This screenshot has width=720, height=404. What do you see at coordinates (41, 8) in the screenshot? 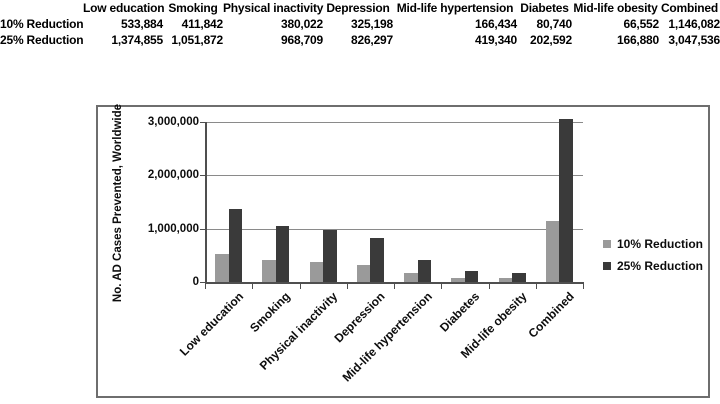
I see `table-corner-cell` at bounding box center [41, 8].